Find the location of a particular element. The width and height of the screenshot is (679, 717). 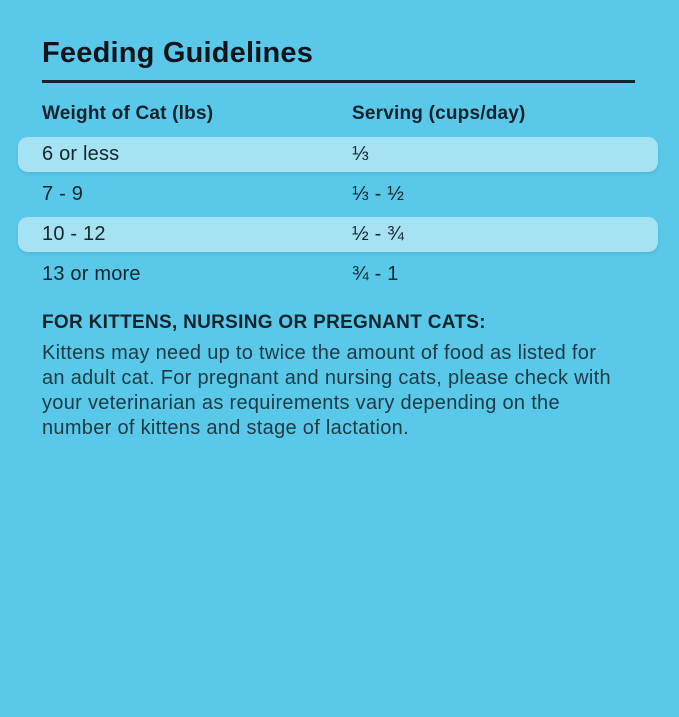

title-underline is located at coordinates (338, 81).